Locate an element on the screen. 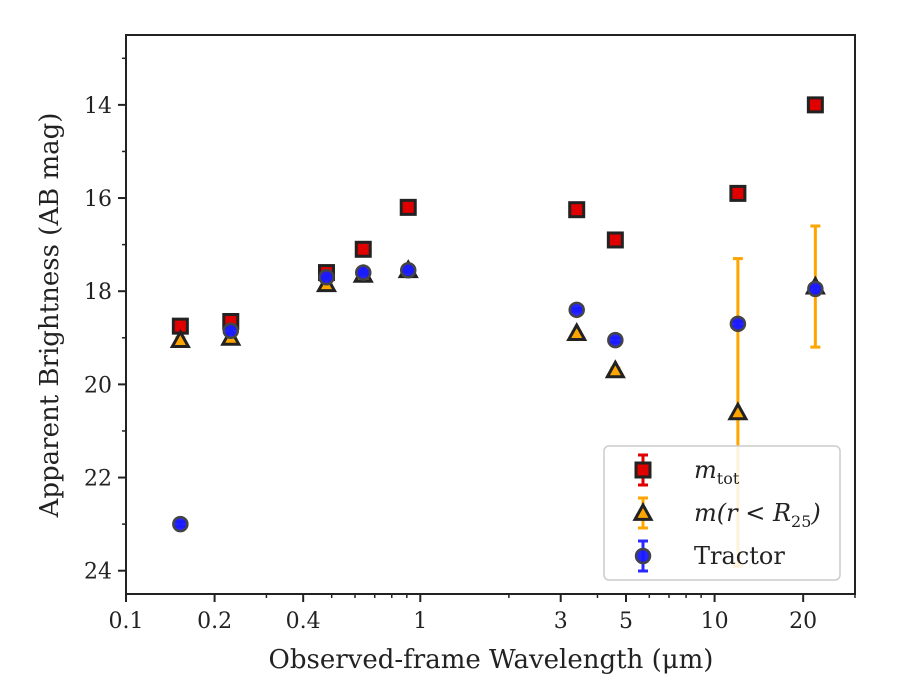  legend-entry: mtot is located at coordinates (687, 470).